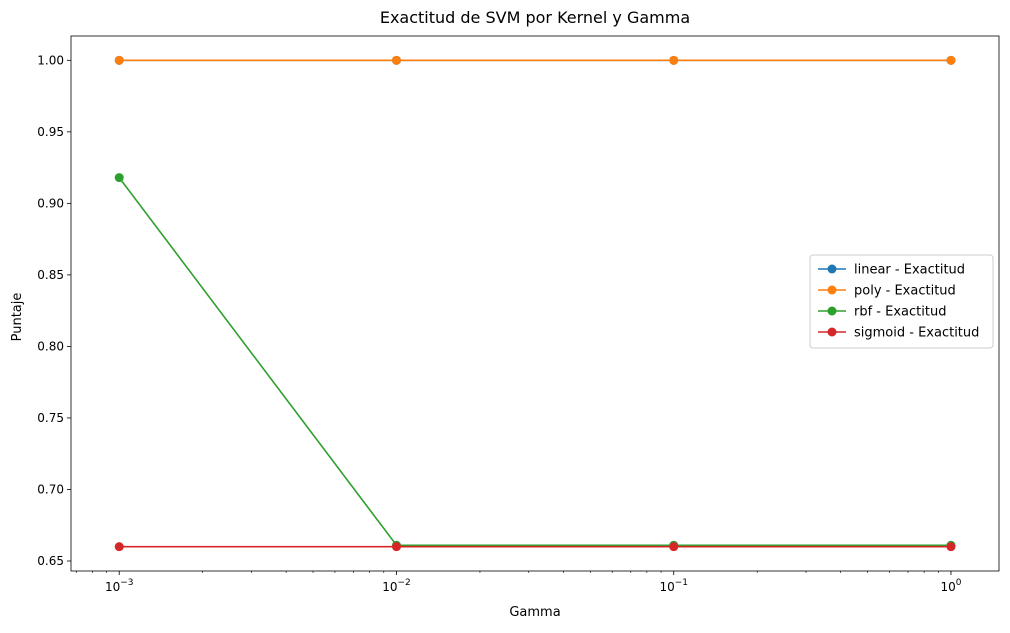  I want to click on x-tick-label: 10⁻³, so click(119, 586).